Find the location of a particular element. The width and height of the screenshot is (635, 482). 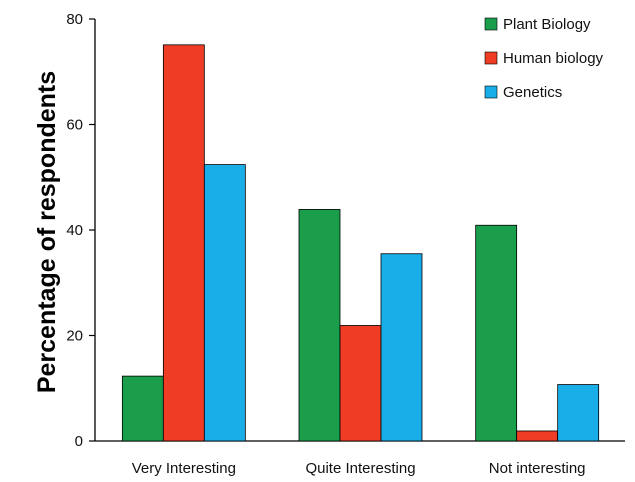

legend-label: Human biology is located at coordinates (553, 58).